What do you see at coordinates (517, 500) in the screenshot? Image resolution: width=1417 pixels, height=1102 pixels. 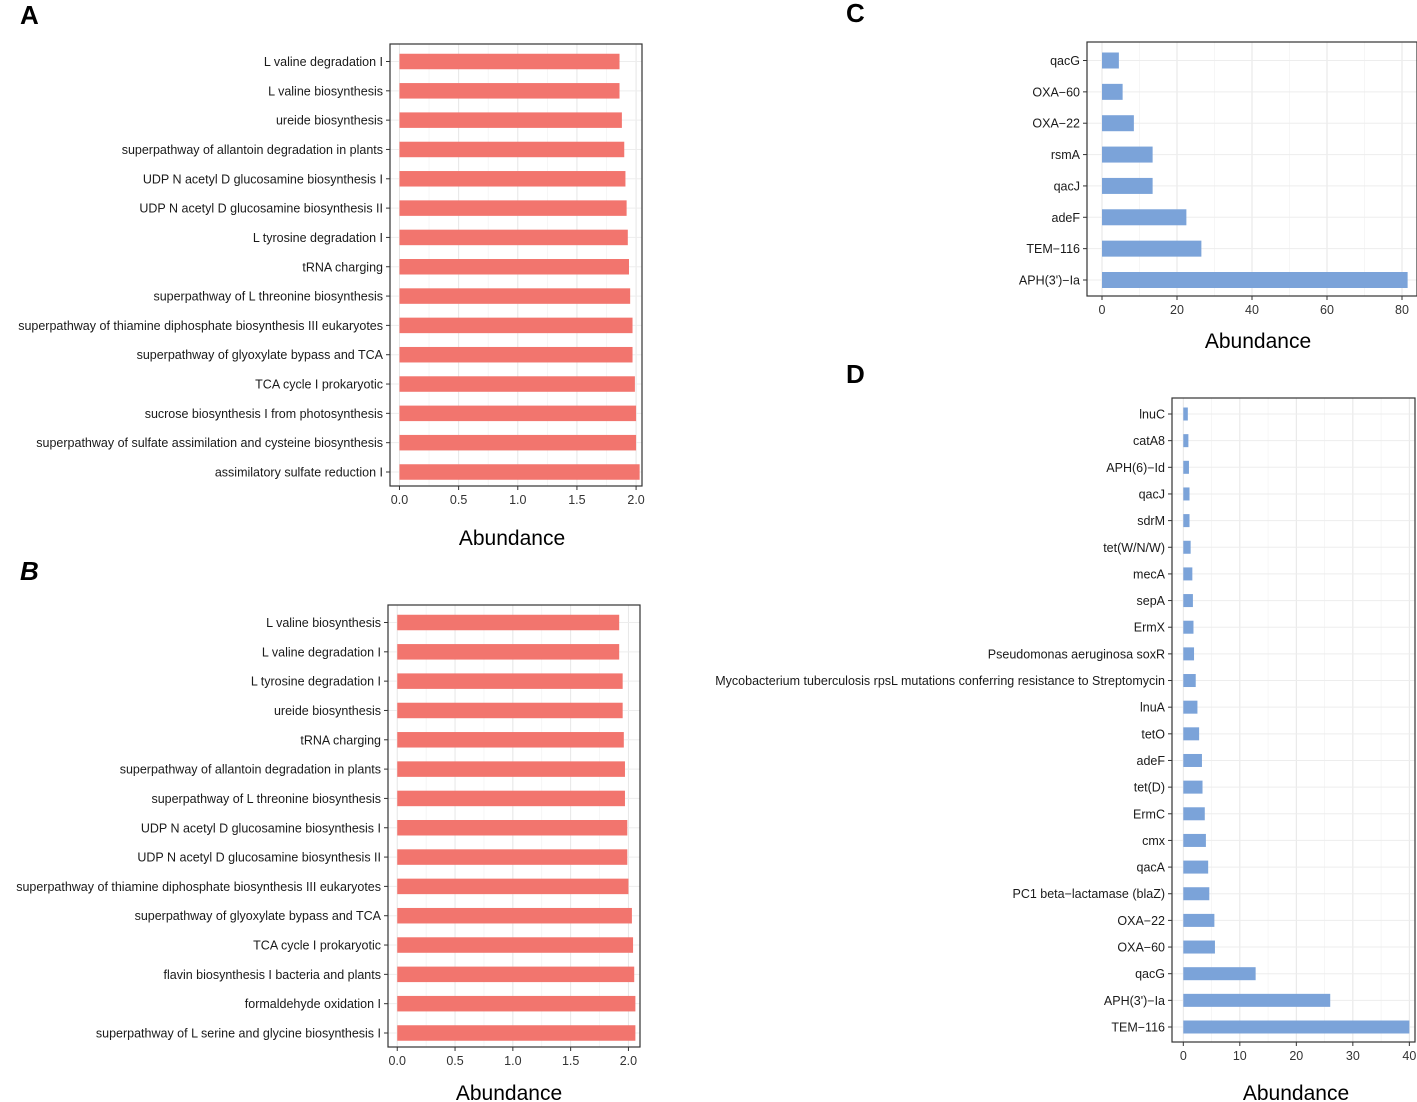 I see `x-tick-label: 1.0` at bounding box center [517, 500].